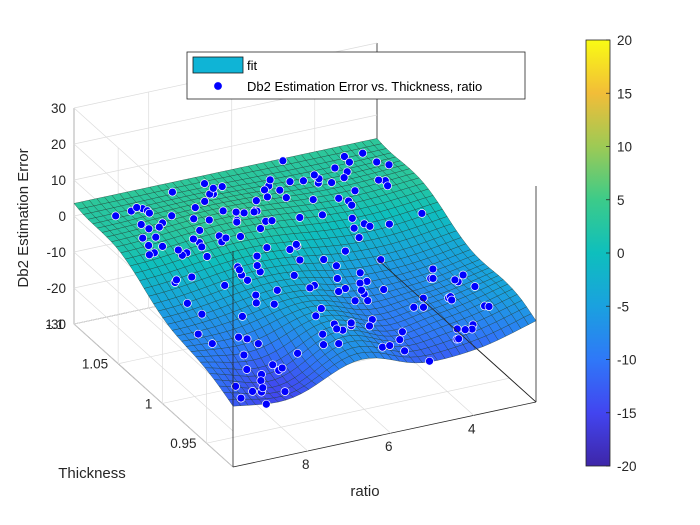 Image resolution: width=700 pixels, height=525 pixels. Describe the element at coordinates (623, 306) in the screenshot. I see `colorbar-tick-label: -5` at that location.